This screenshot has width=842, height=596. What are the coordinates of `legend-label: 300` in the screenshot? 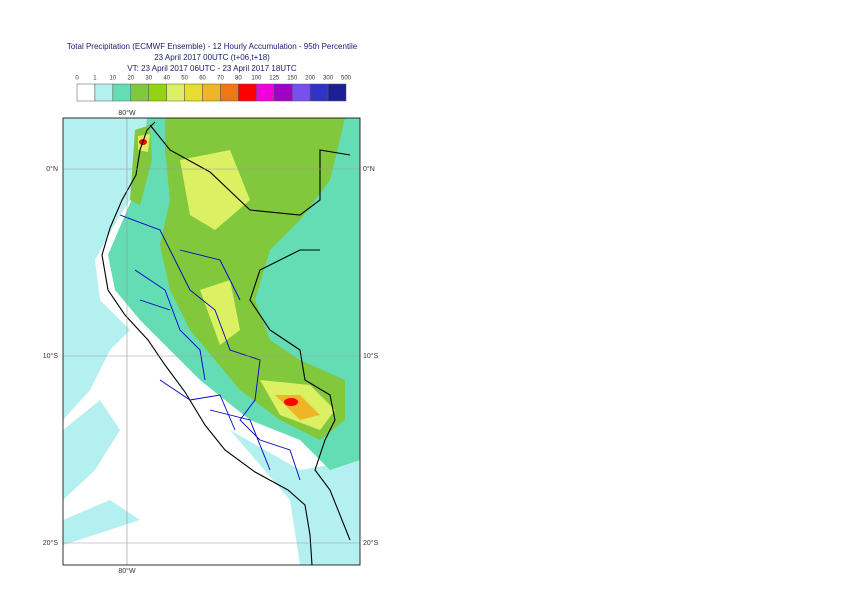 It's located at (328, 79).